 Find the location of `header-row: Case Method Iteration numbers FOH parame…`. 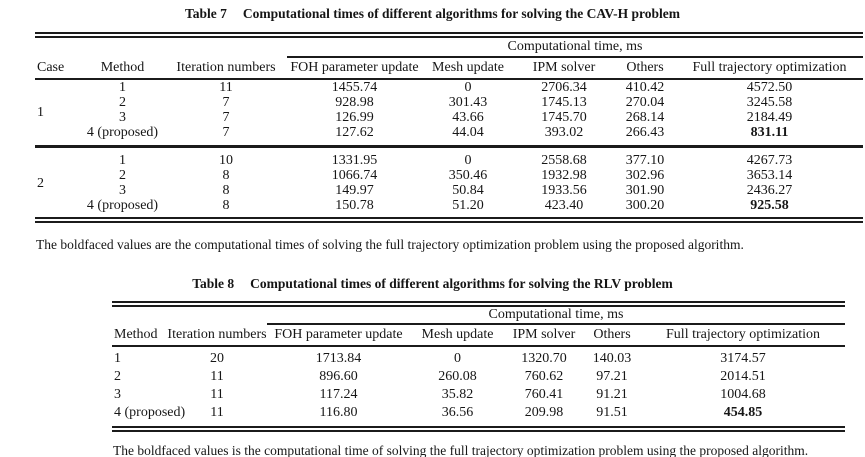

header-row: Case Method Iteration numbers FOH parame… is located at coordinates (449, 68).